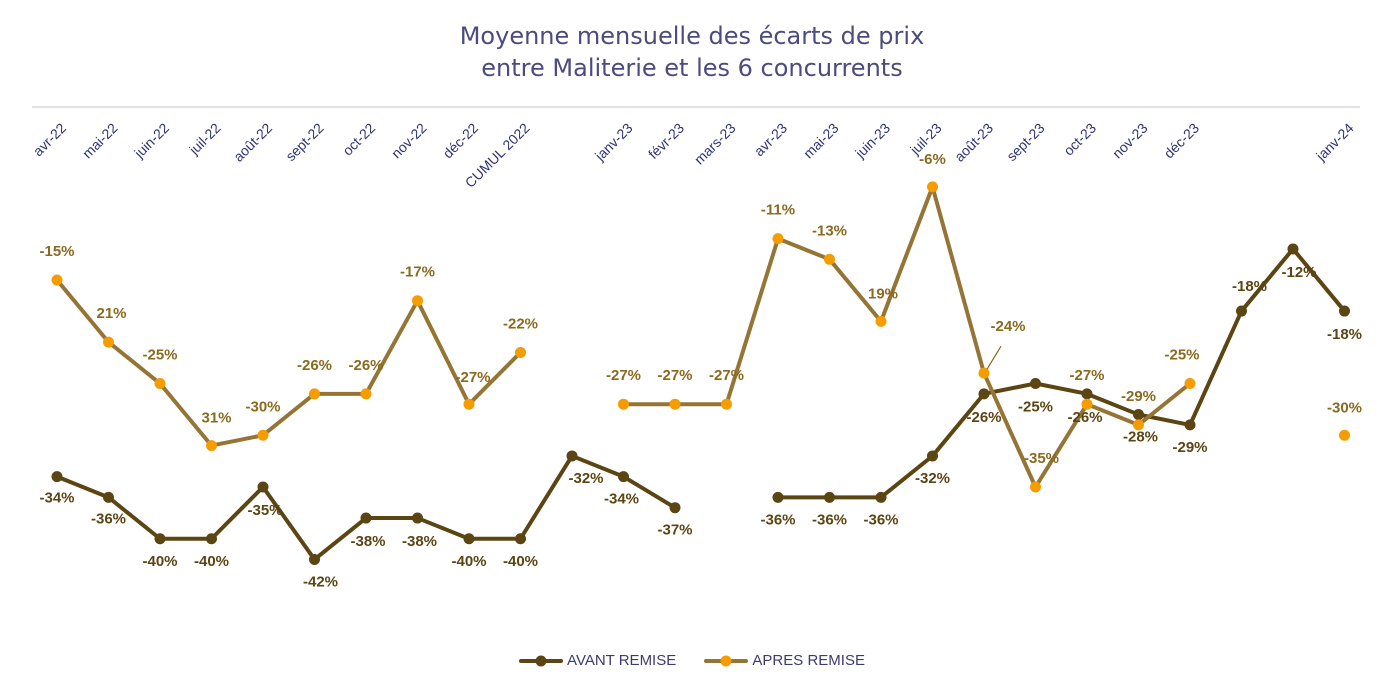 This screenshot has width=1384, height=694. I want to click on x-tick-label: mars-23, so click(715, 144).